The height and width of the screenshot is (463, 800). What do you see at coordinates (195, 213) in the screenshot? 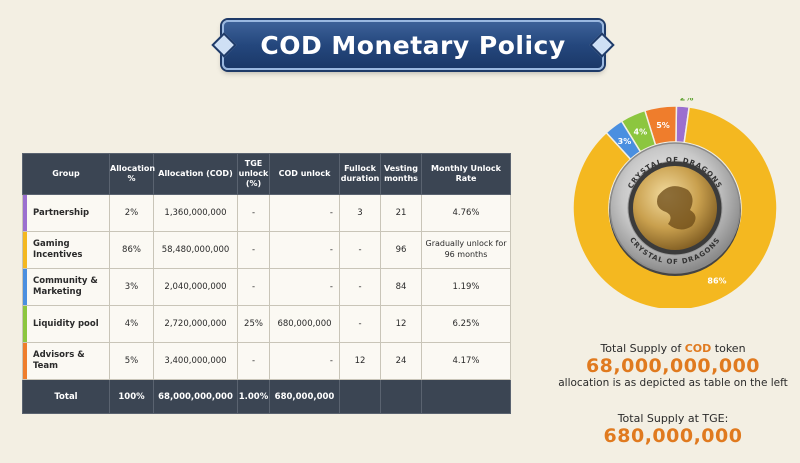
I see `cell-alloc-cod: 1,360,000,000` at bounding box center [195, 213].